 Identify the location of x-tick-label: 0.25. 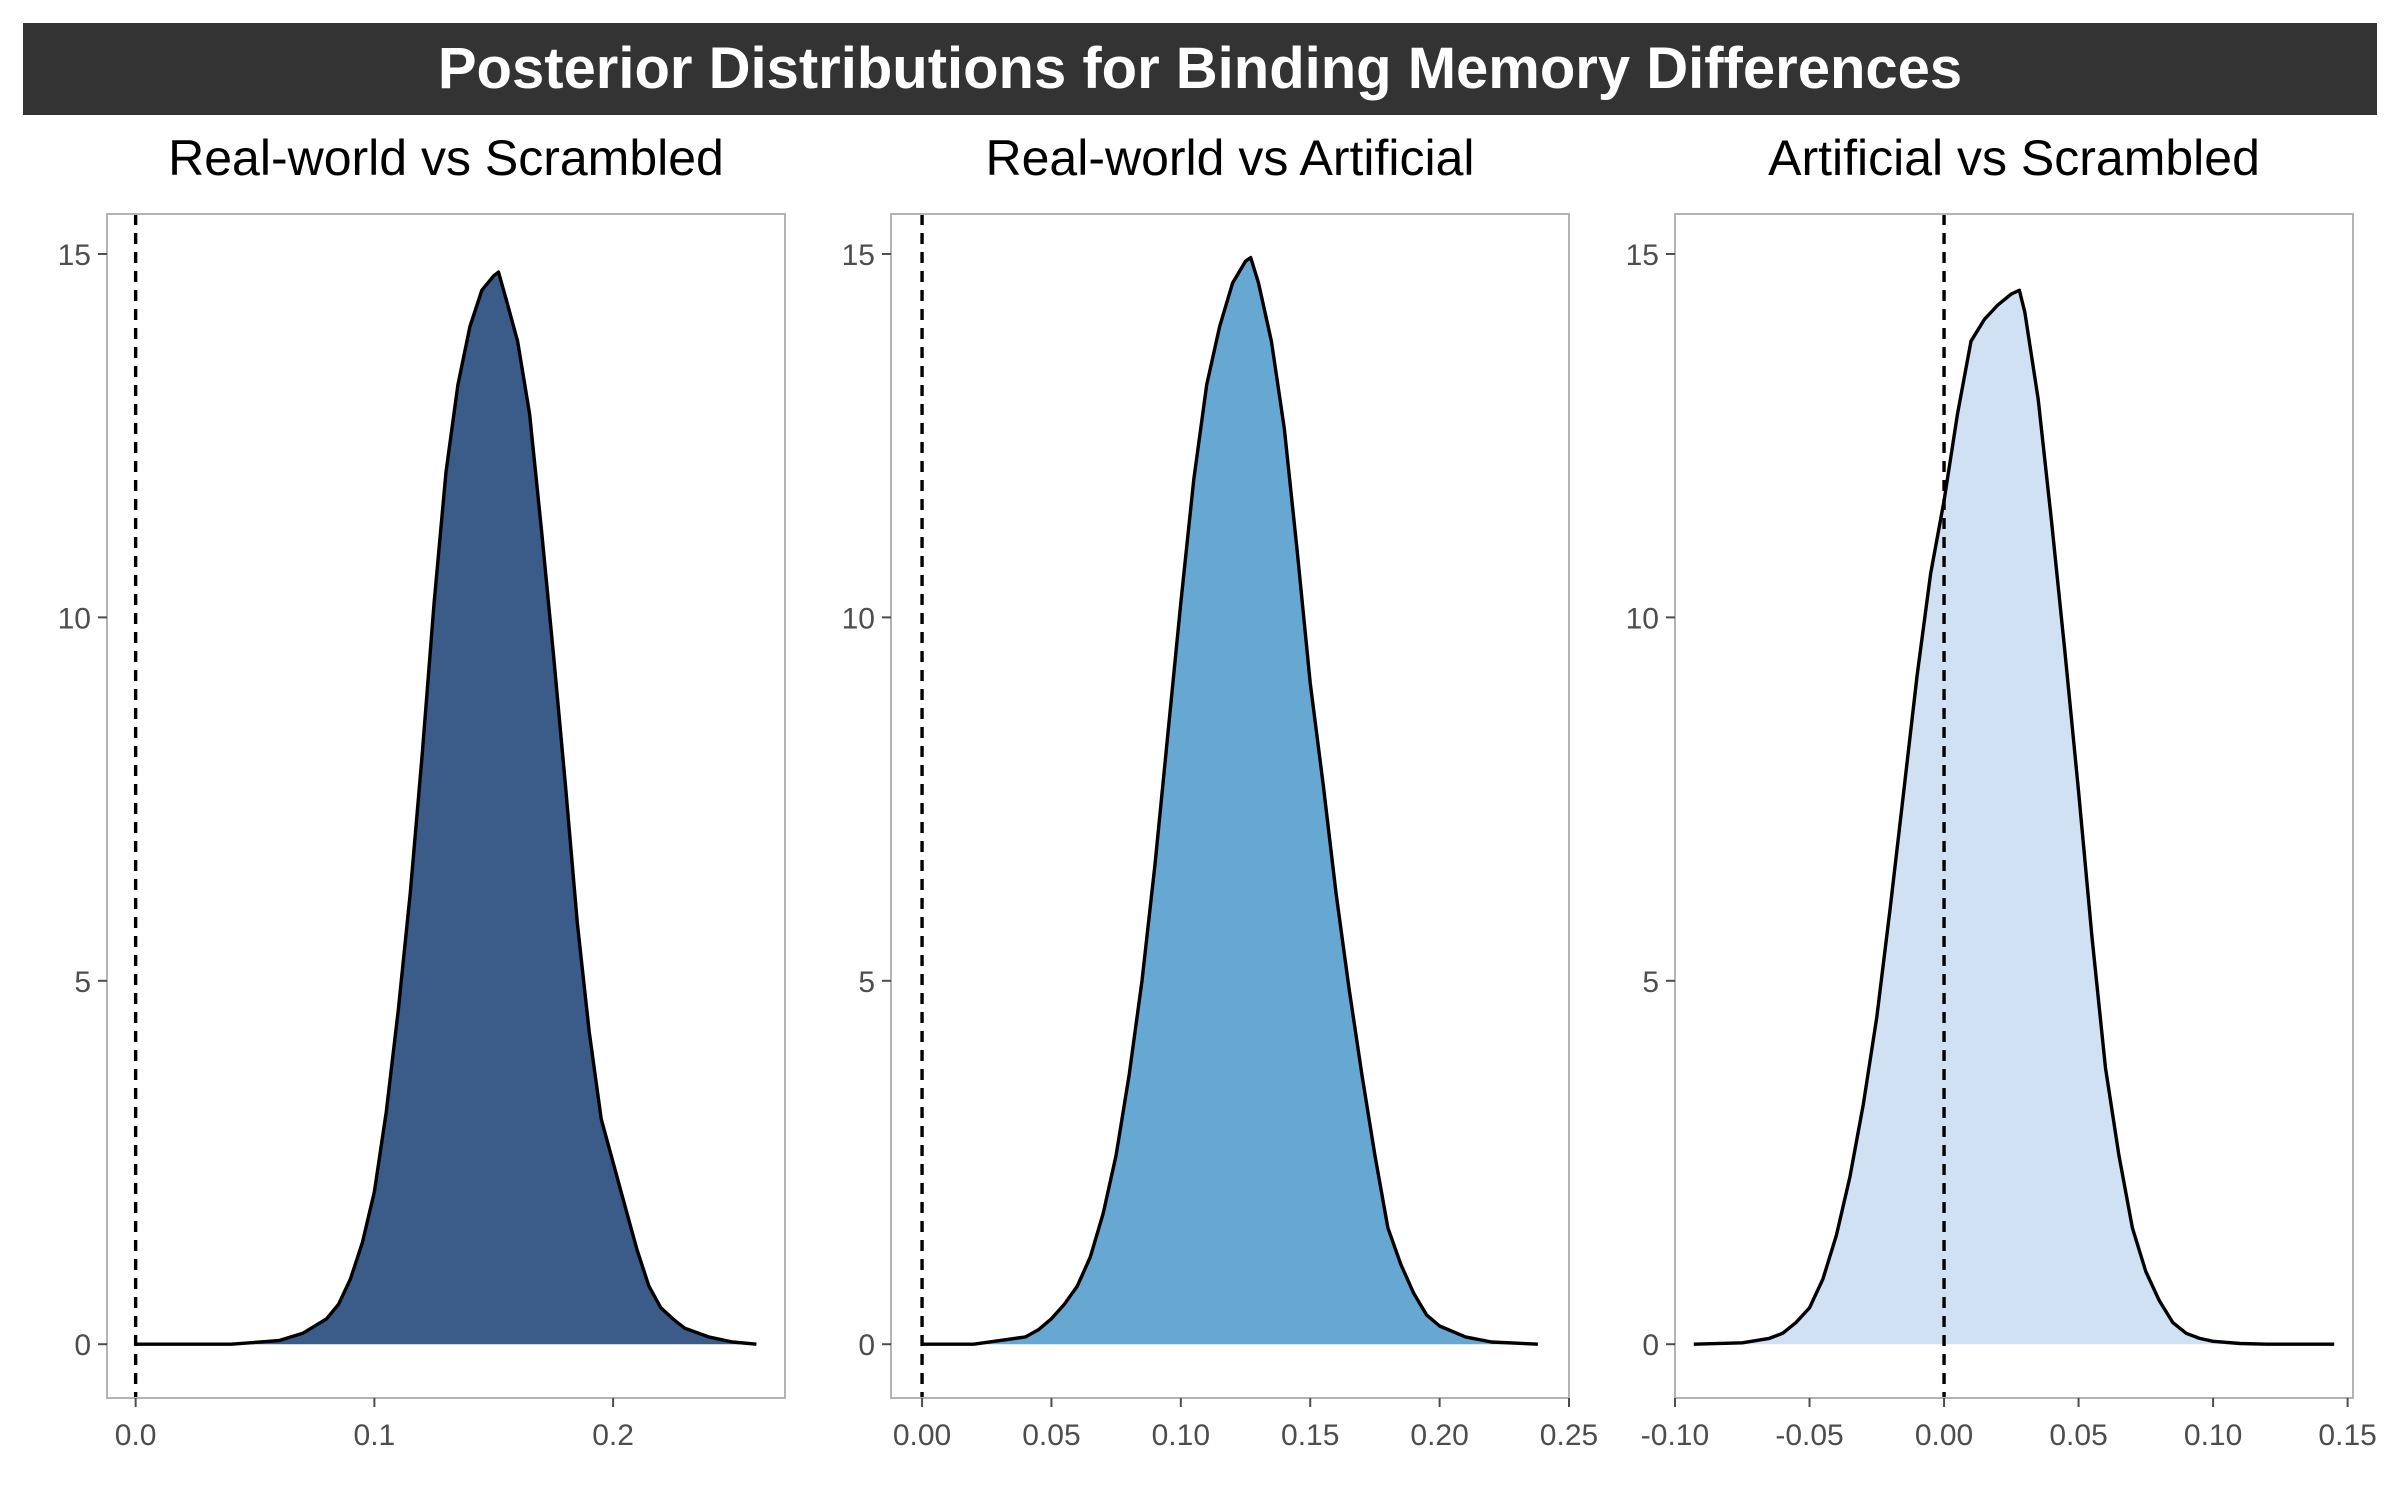
(1569, 1435).